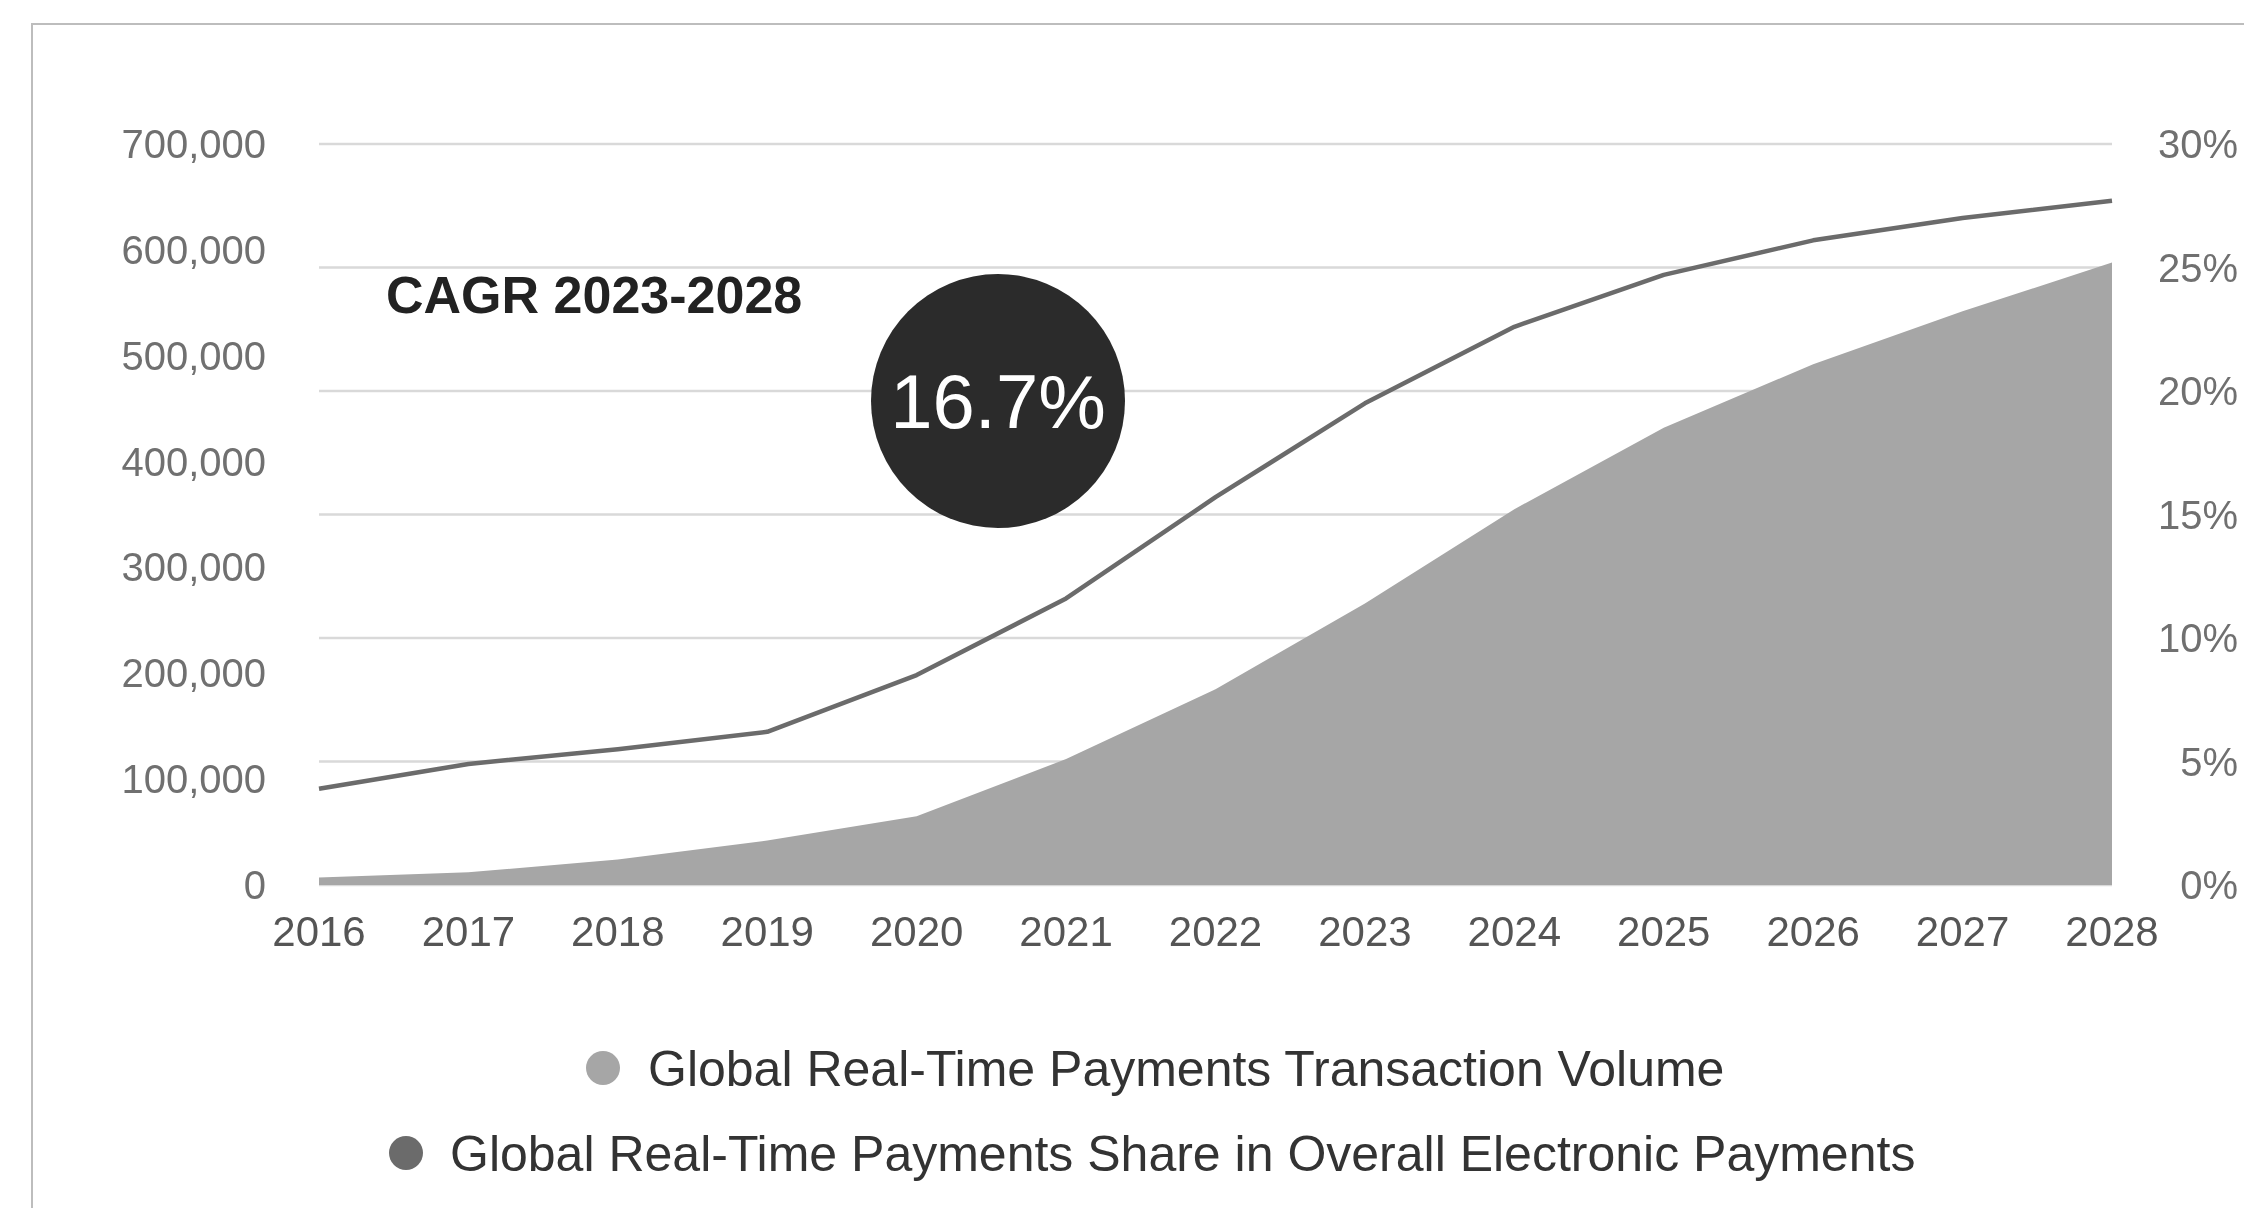 This screenshot has height=1208, width=2244. I want to click on x-tick-label: 2021, so click(1066, 931).